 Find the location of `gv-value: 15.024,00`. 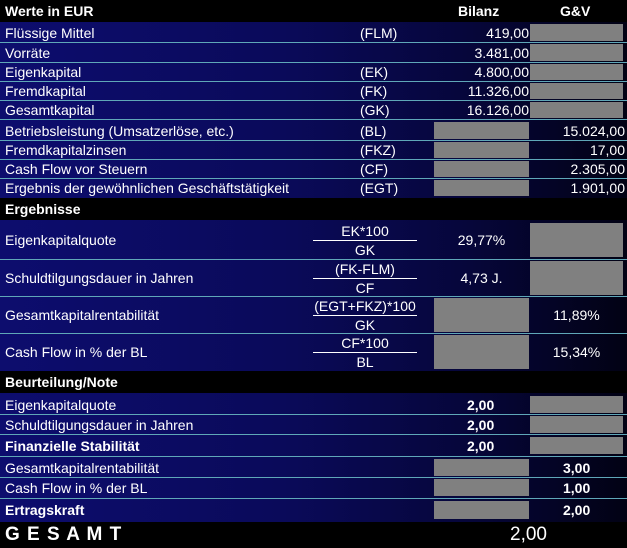

gv-value: 15.024,00 is located at coordinates (593, 130).